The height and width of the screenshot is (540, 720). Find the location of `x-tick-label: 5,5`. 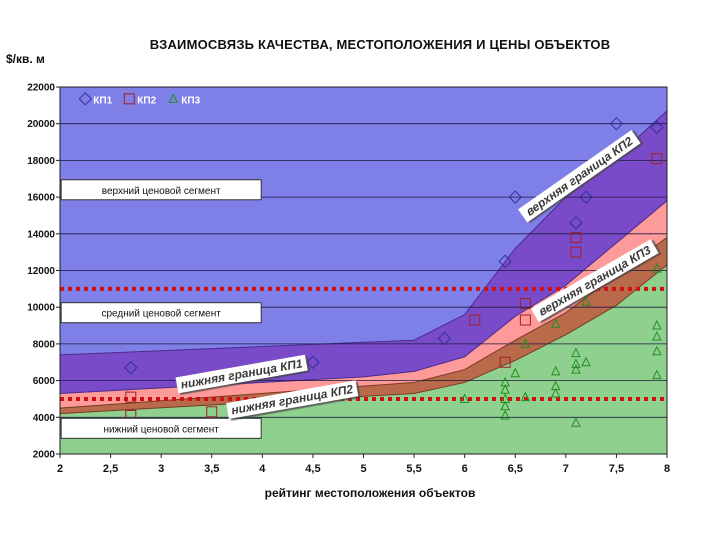

x-tick-label: 5,5 is located at coordinates (413, 469).